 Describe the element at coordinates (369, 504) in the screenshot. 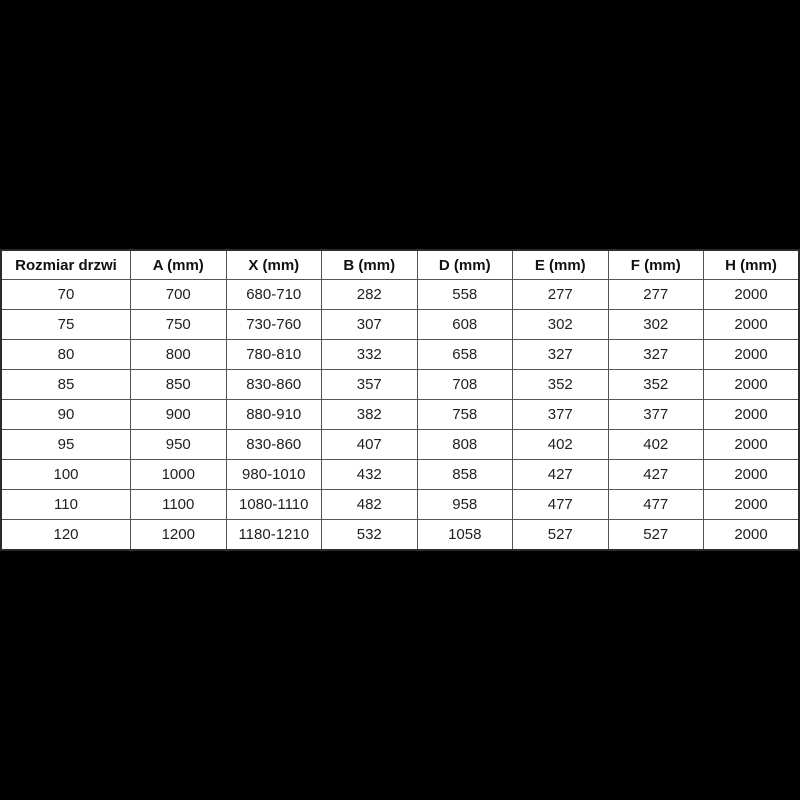

I see `table-cell: 482` at that location.